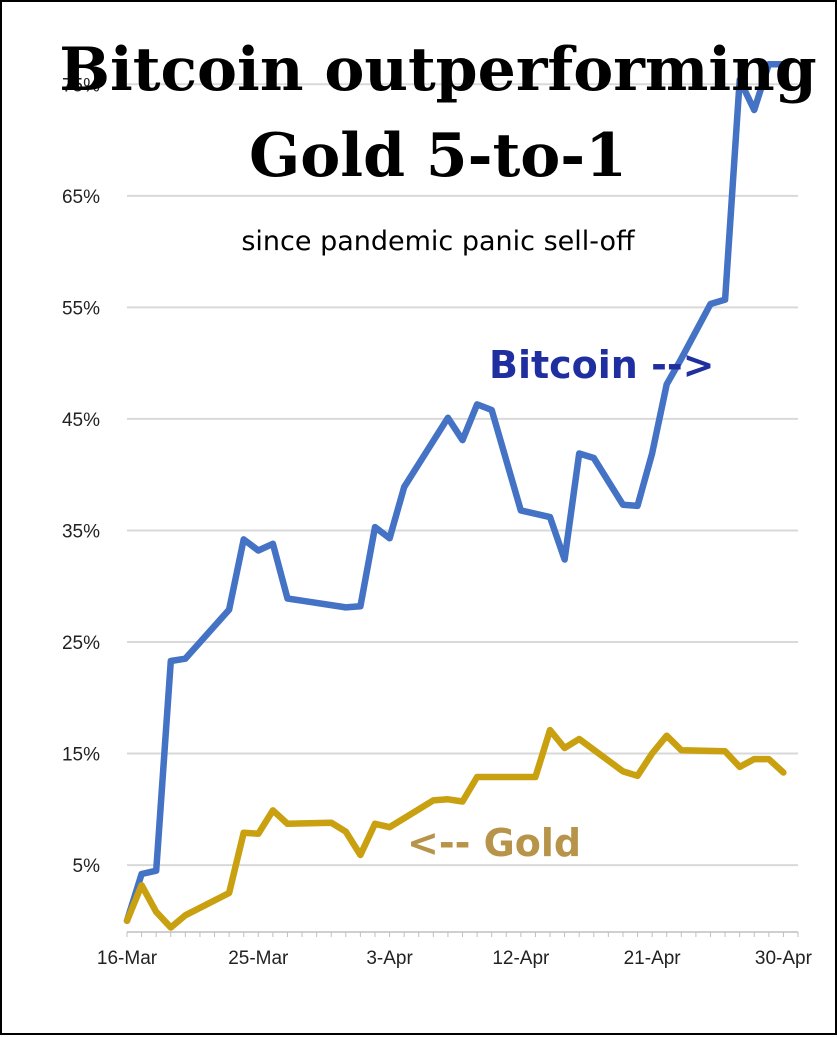  I want to click on x-axis: 16-Mar 25-Mar 3-Apr 12-Apr 21-Apr 30-Apr, so click(455, 950).